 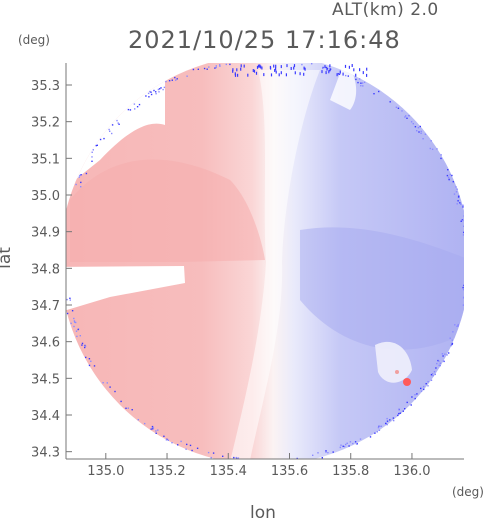 I want to click on x-tick-label: 135.4, so click(x=228, y=471).